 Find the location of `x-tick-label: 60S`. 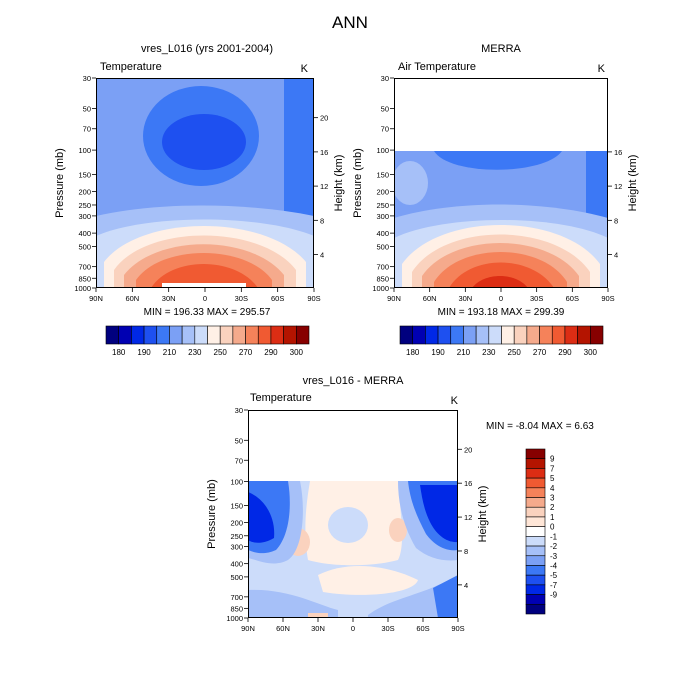

x-tick-label: 60S is located at coordinates (572, 298).